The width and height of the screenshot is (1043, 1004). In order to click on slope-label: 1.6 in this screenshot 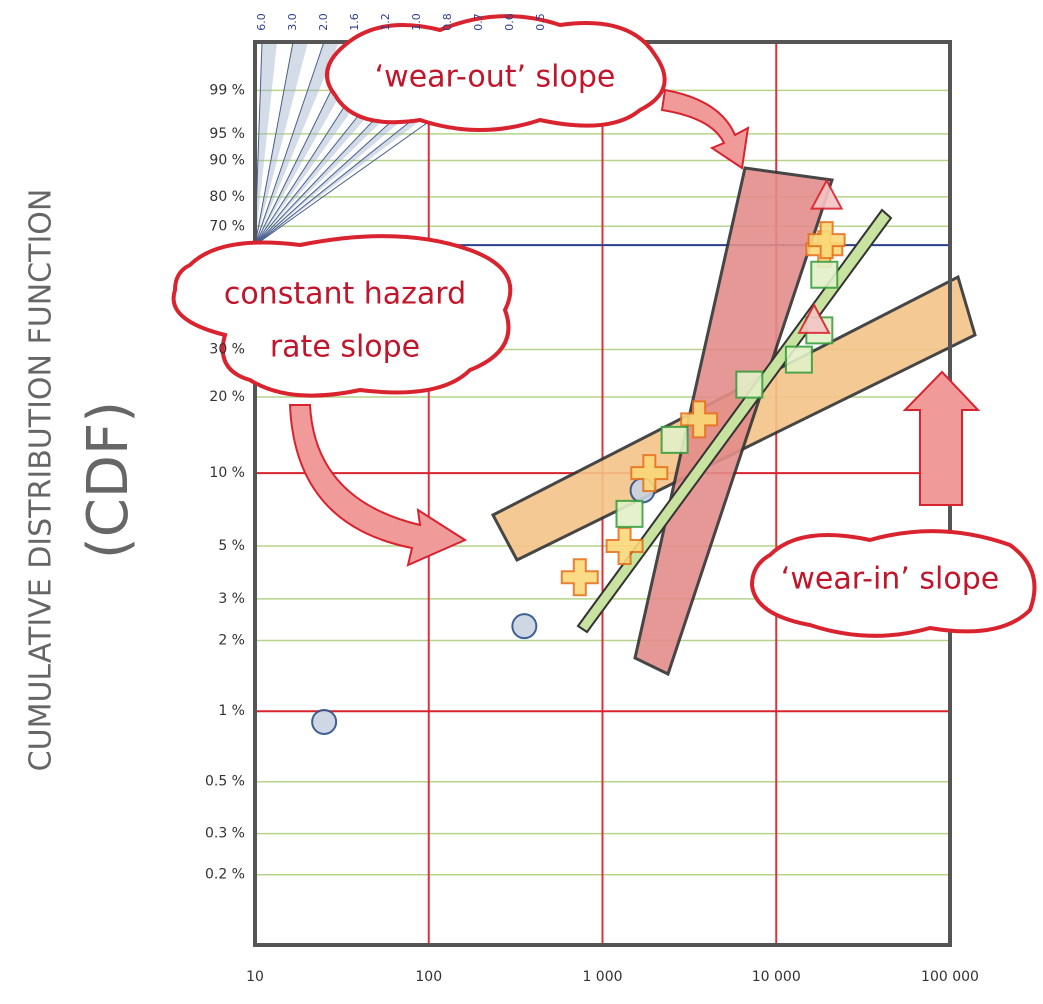, I will do `click(354, 22)`.